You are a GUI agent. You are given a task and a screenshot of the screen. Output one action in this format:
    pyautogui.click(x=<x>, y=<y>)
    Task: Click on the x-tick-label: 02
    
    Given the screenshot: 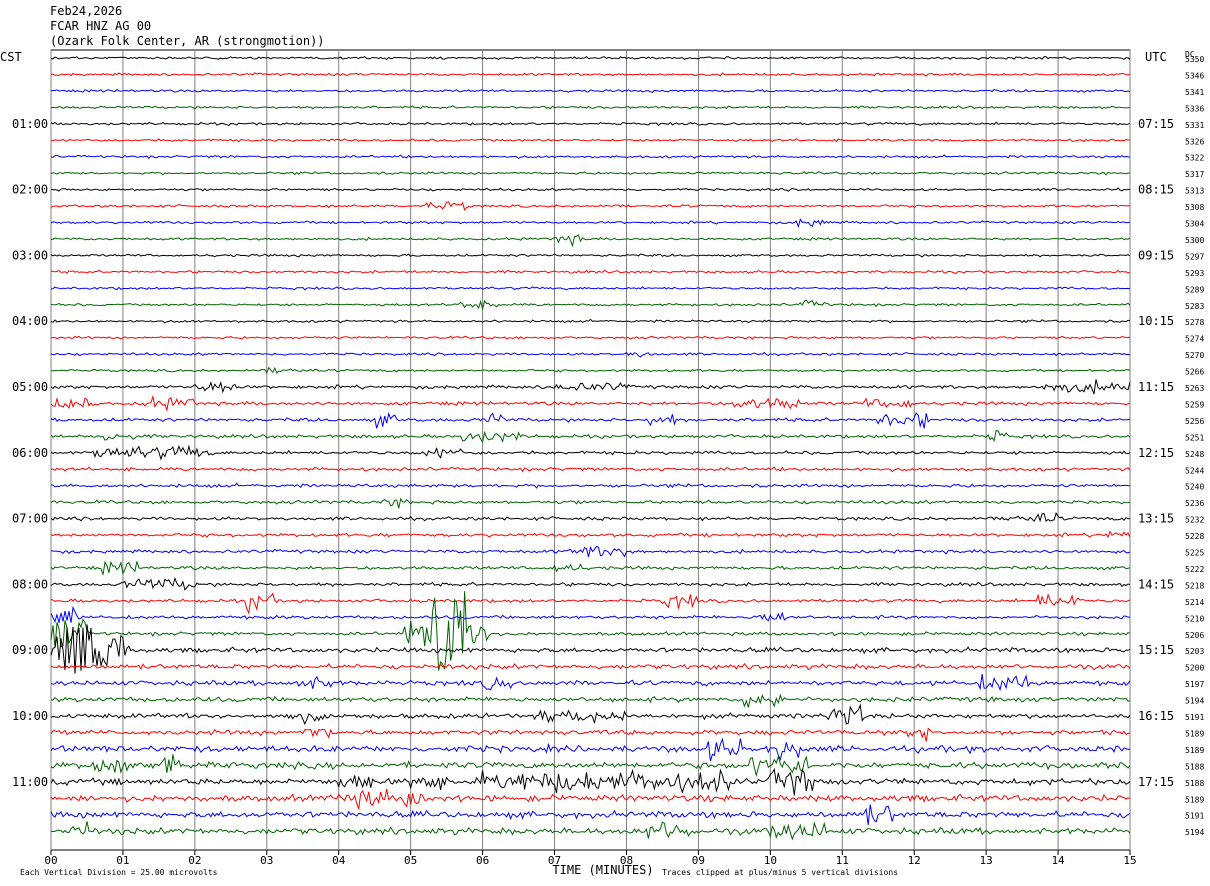 What is the action you would take?
    pyautogui.click(x=194, y=860)
    